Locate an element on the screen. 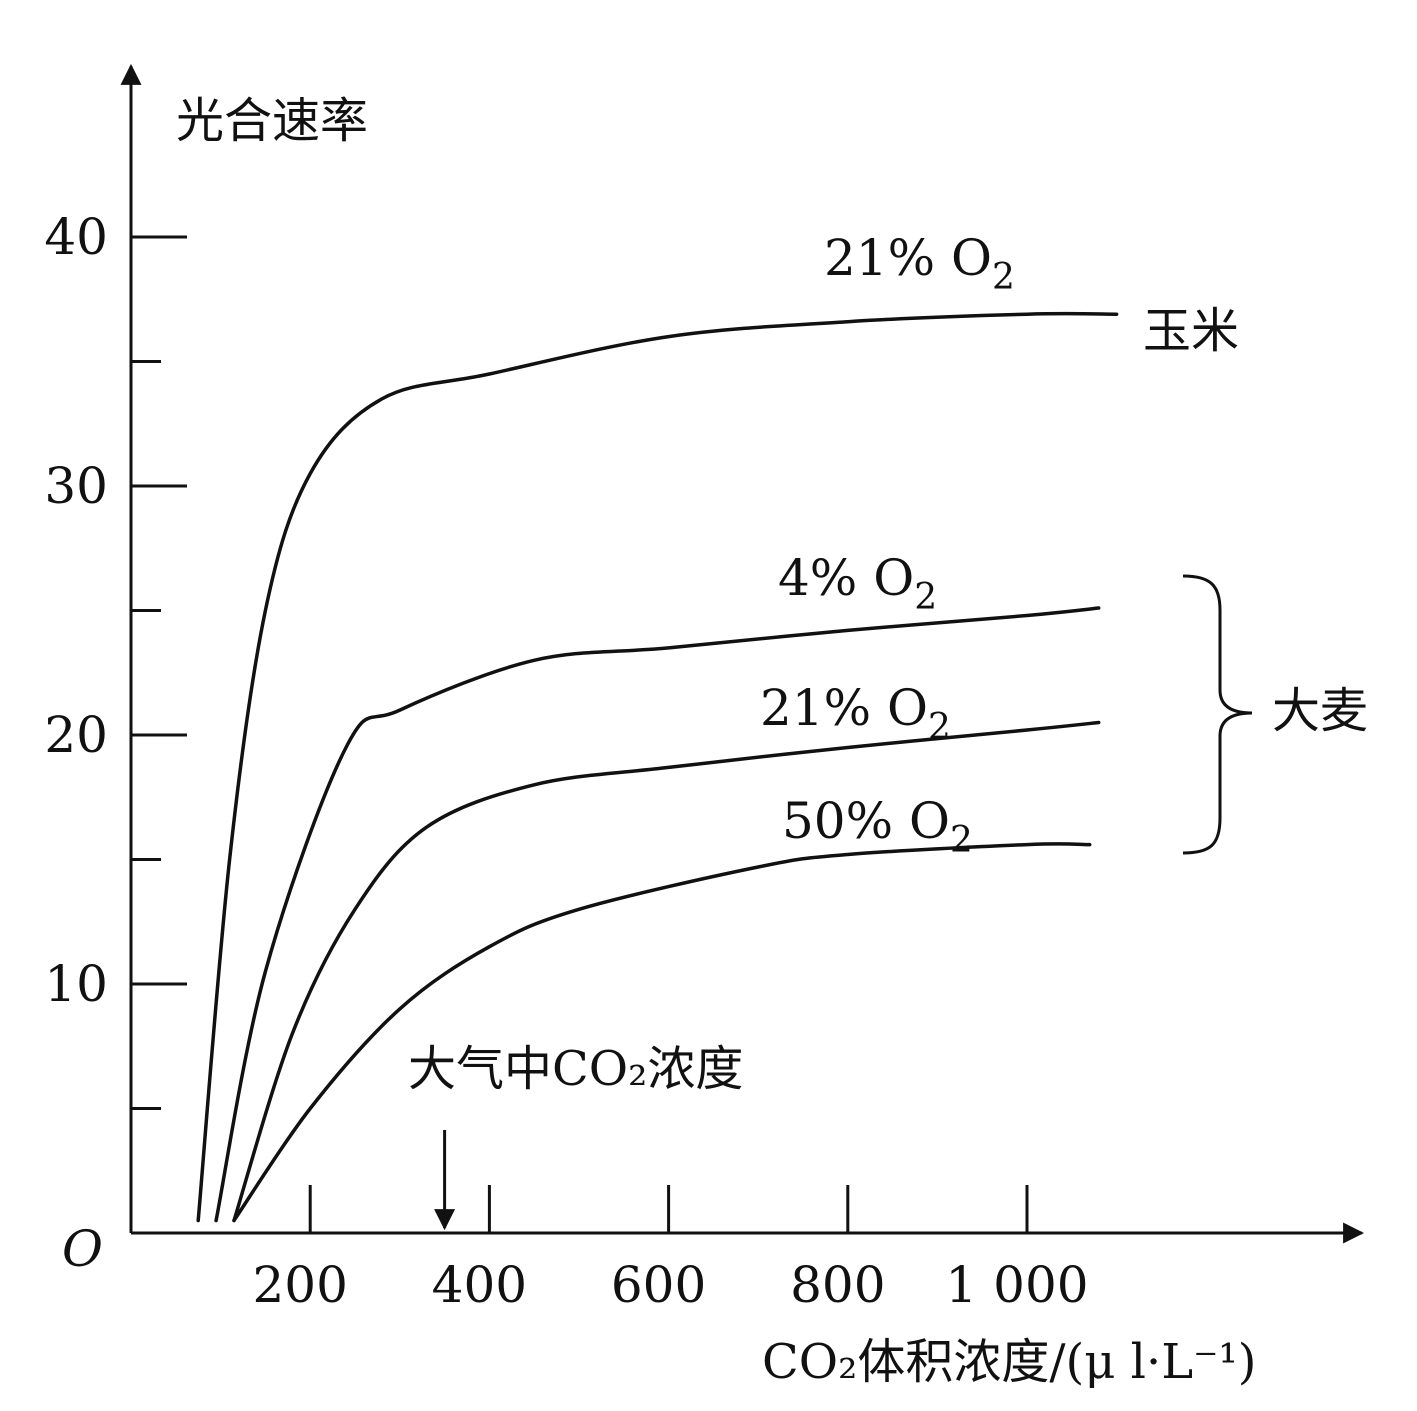  x-tick-label: 600 is located at coordinates (658, 1285).